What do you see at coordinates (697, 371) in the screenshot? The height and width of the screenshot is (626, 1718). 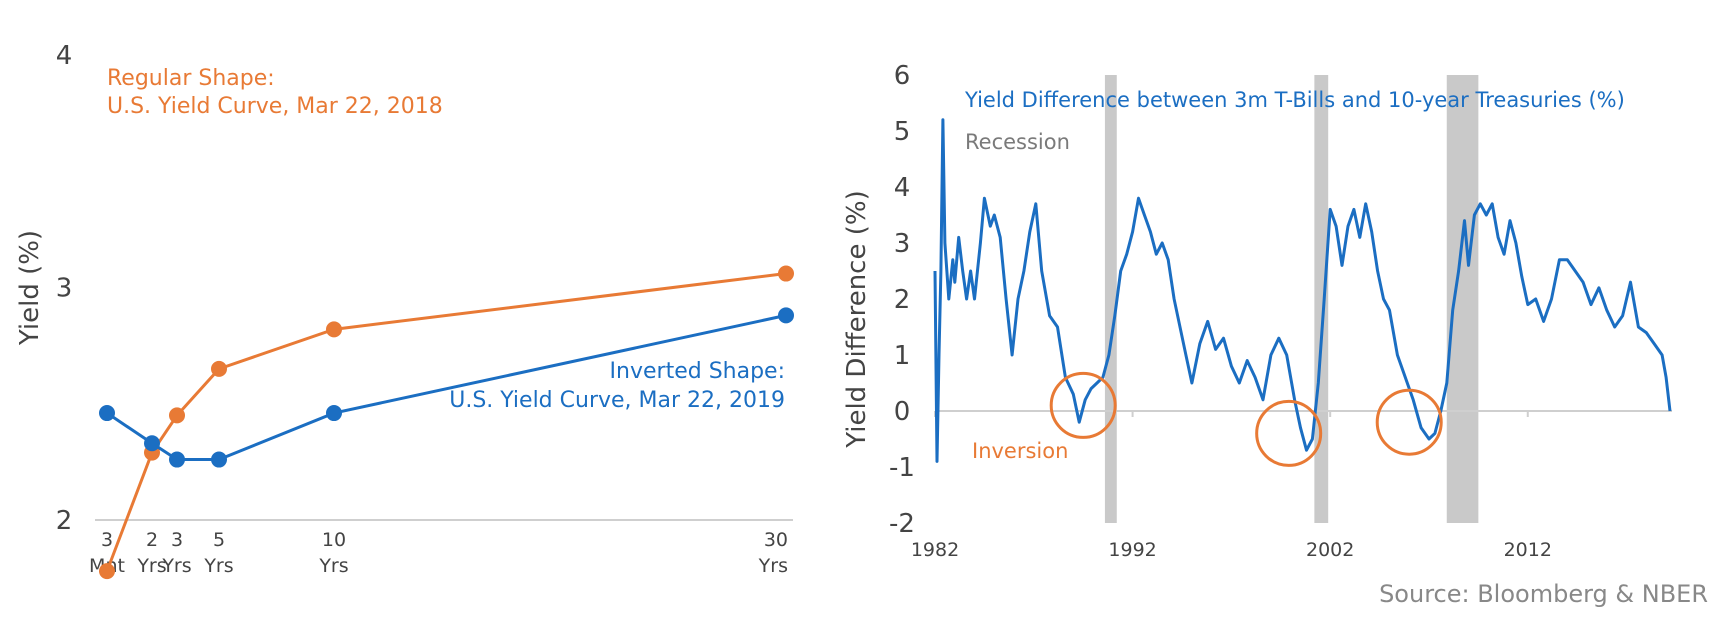 I see `inverted-shape-label: Inverted Shape:` at bounding box center [697, 371].